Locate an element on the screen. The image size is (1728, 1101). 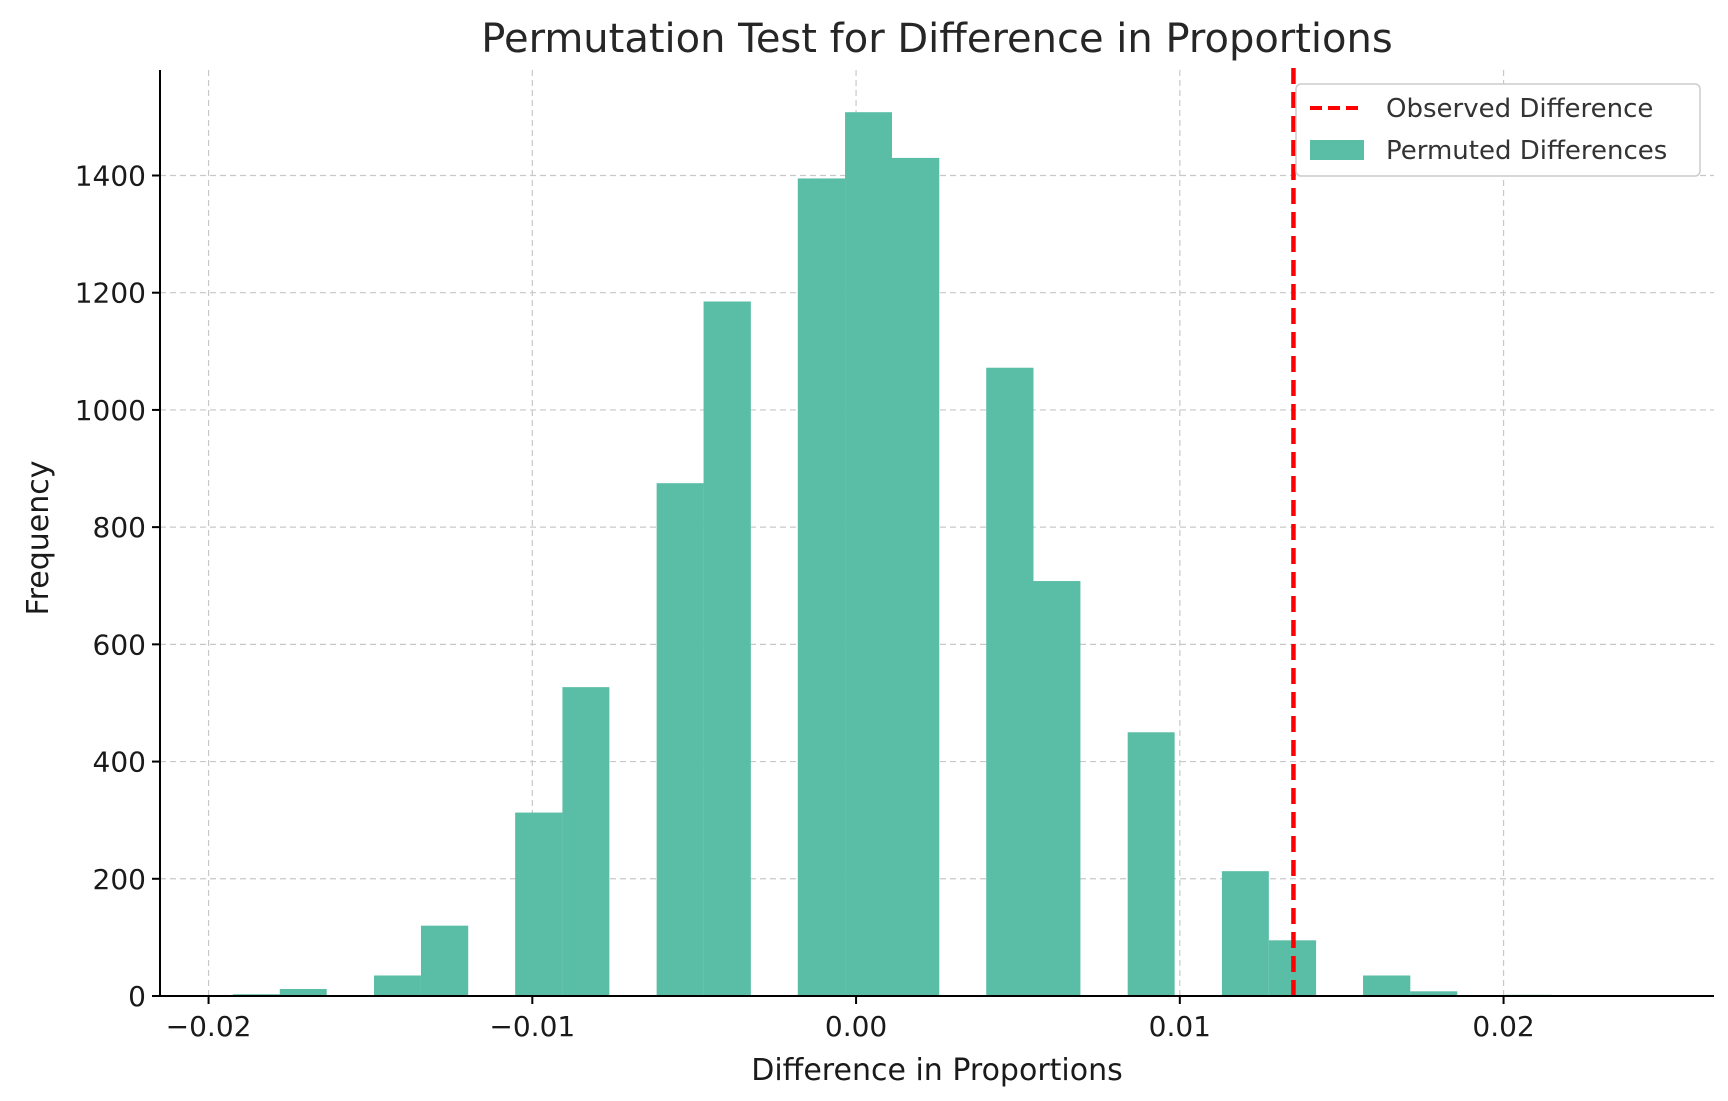
y-tick-label-7: 1400 is located at coordinates (110, 175).